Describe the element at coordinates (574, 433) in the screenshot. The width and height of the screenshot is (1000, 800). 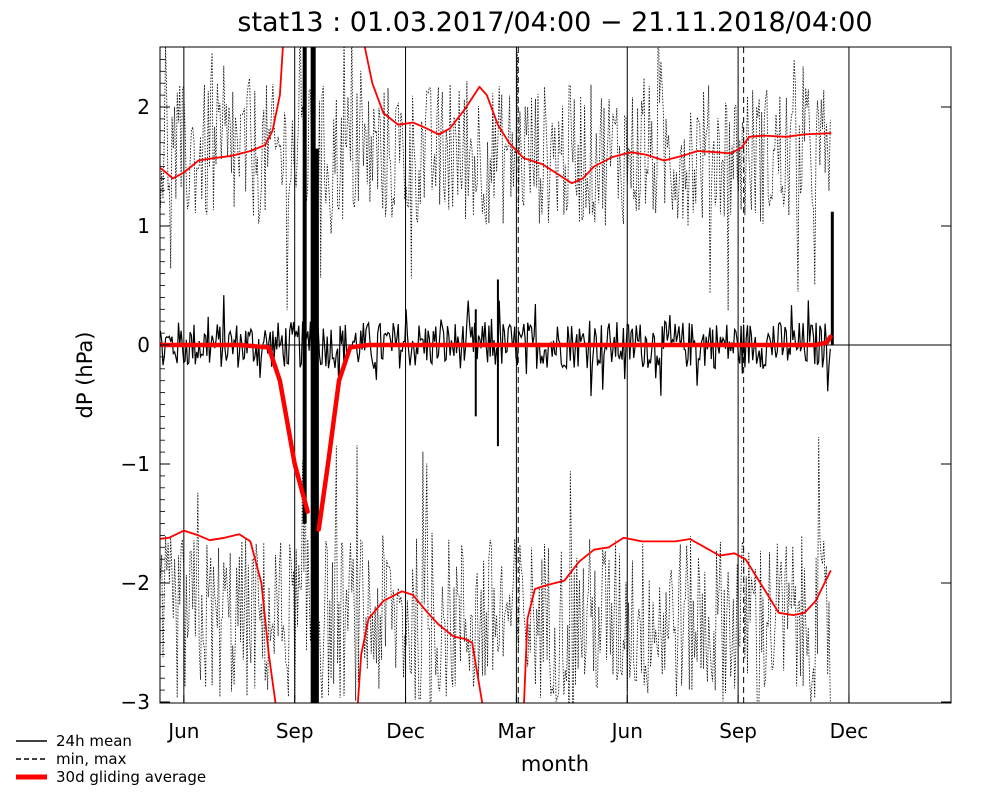
I see `series-gliding-average-mean` at that location.